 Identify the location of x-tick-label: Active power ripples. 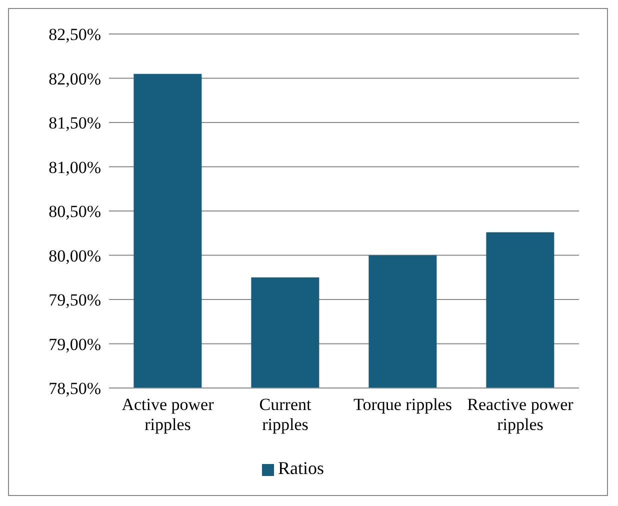
(168, 414).